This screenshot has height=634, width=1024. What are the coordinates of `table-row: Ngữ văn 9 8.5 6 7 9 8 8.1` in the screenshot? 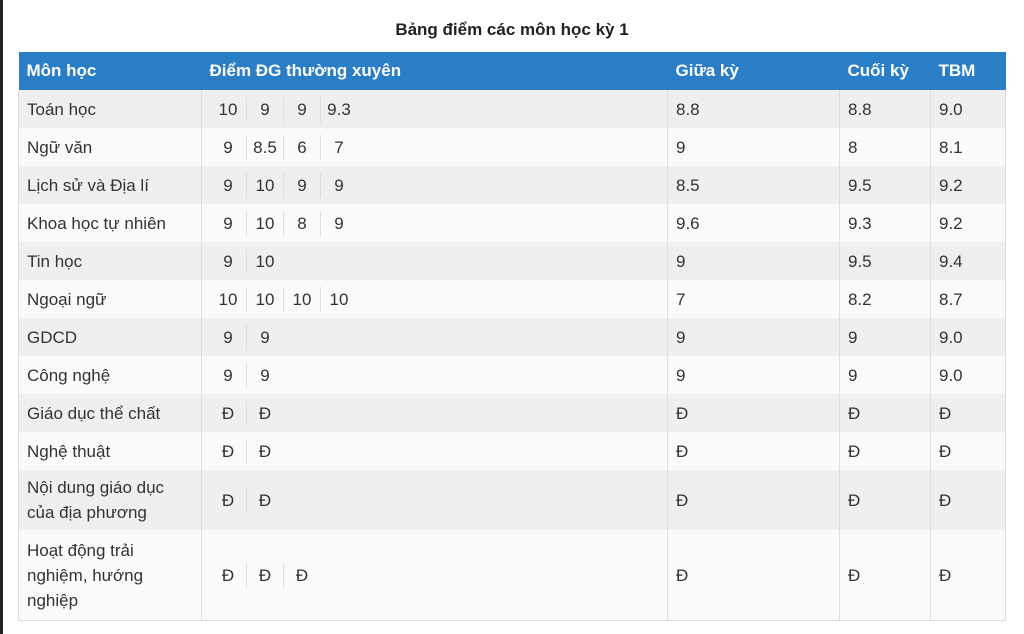 It's located at (512, 147).